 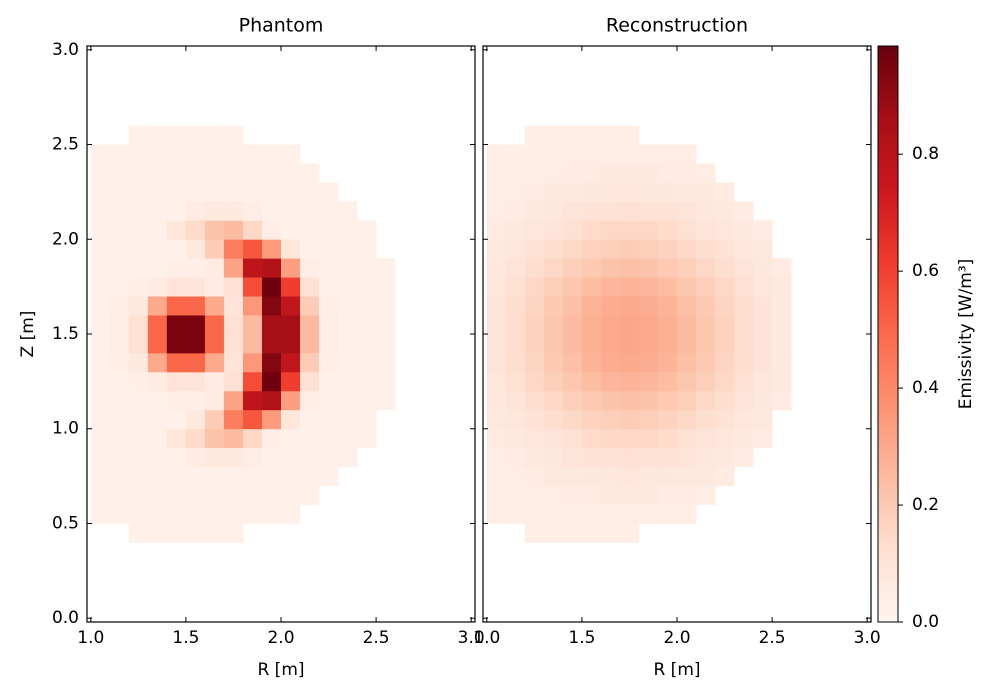 I want to click on x-tick-label: 2.5, so click(x=772, y=638).